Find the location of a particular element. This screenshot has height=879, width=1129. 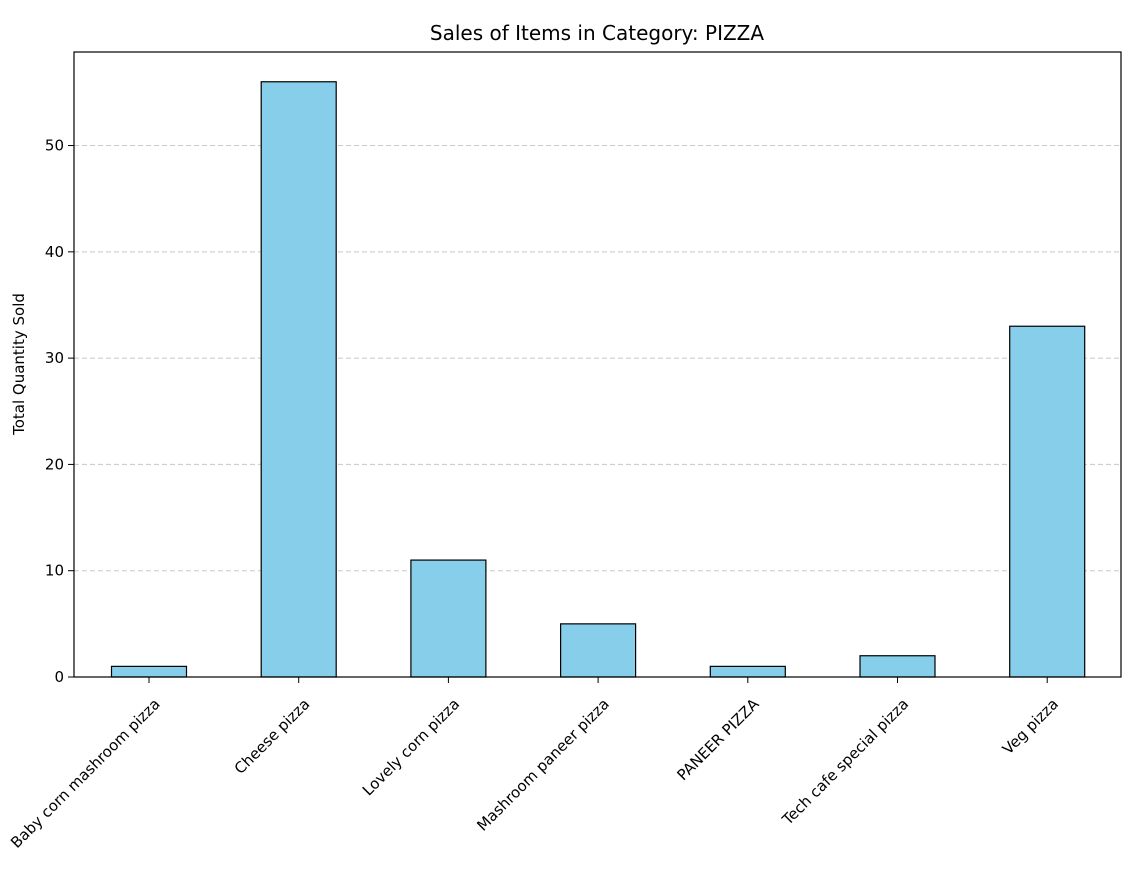

y-tick-layer: 0 10 20 30 40 50 is located at coordinates (59, 411).